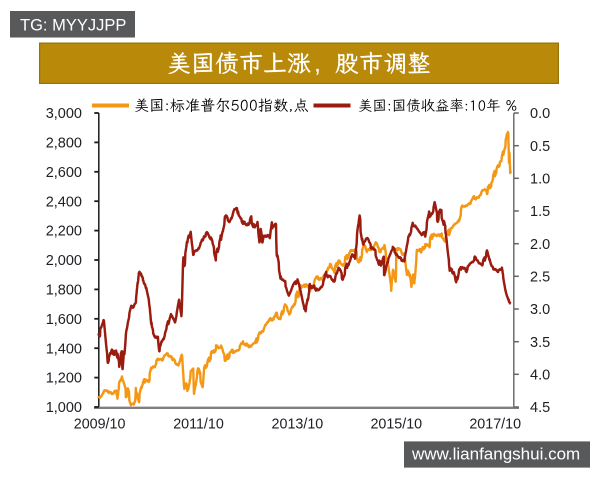 This screenshot has width=600, height=480. I want to click on svg-text: 0.0, so click(540, 114).